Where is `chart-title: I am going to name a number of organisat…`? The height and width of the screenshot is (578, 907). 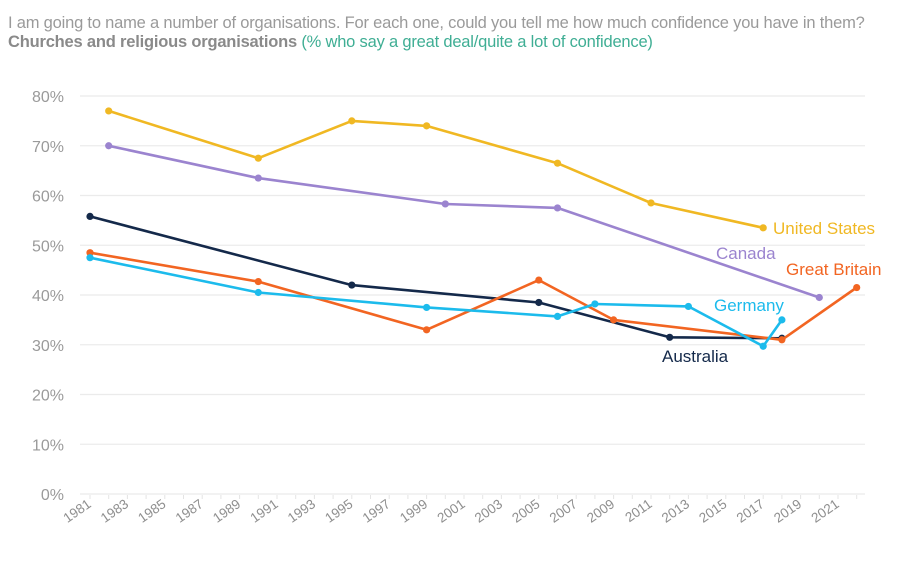 chart-title: I am going to name a number of organisat… is located at coordinates (453, 33).